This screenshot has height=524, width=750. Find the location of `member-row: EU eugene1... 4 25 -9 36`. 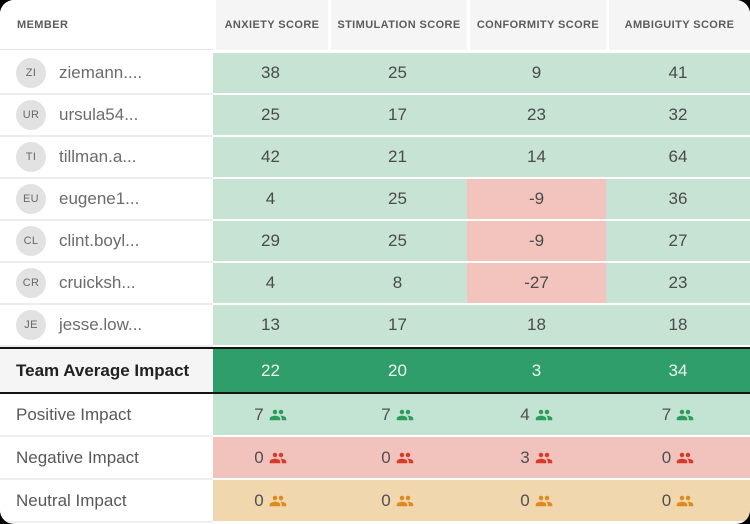

member-row: EU eugene1... 4 25 -9 36 is located at coordinates (375, 200).